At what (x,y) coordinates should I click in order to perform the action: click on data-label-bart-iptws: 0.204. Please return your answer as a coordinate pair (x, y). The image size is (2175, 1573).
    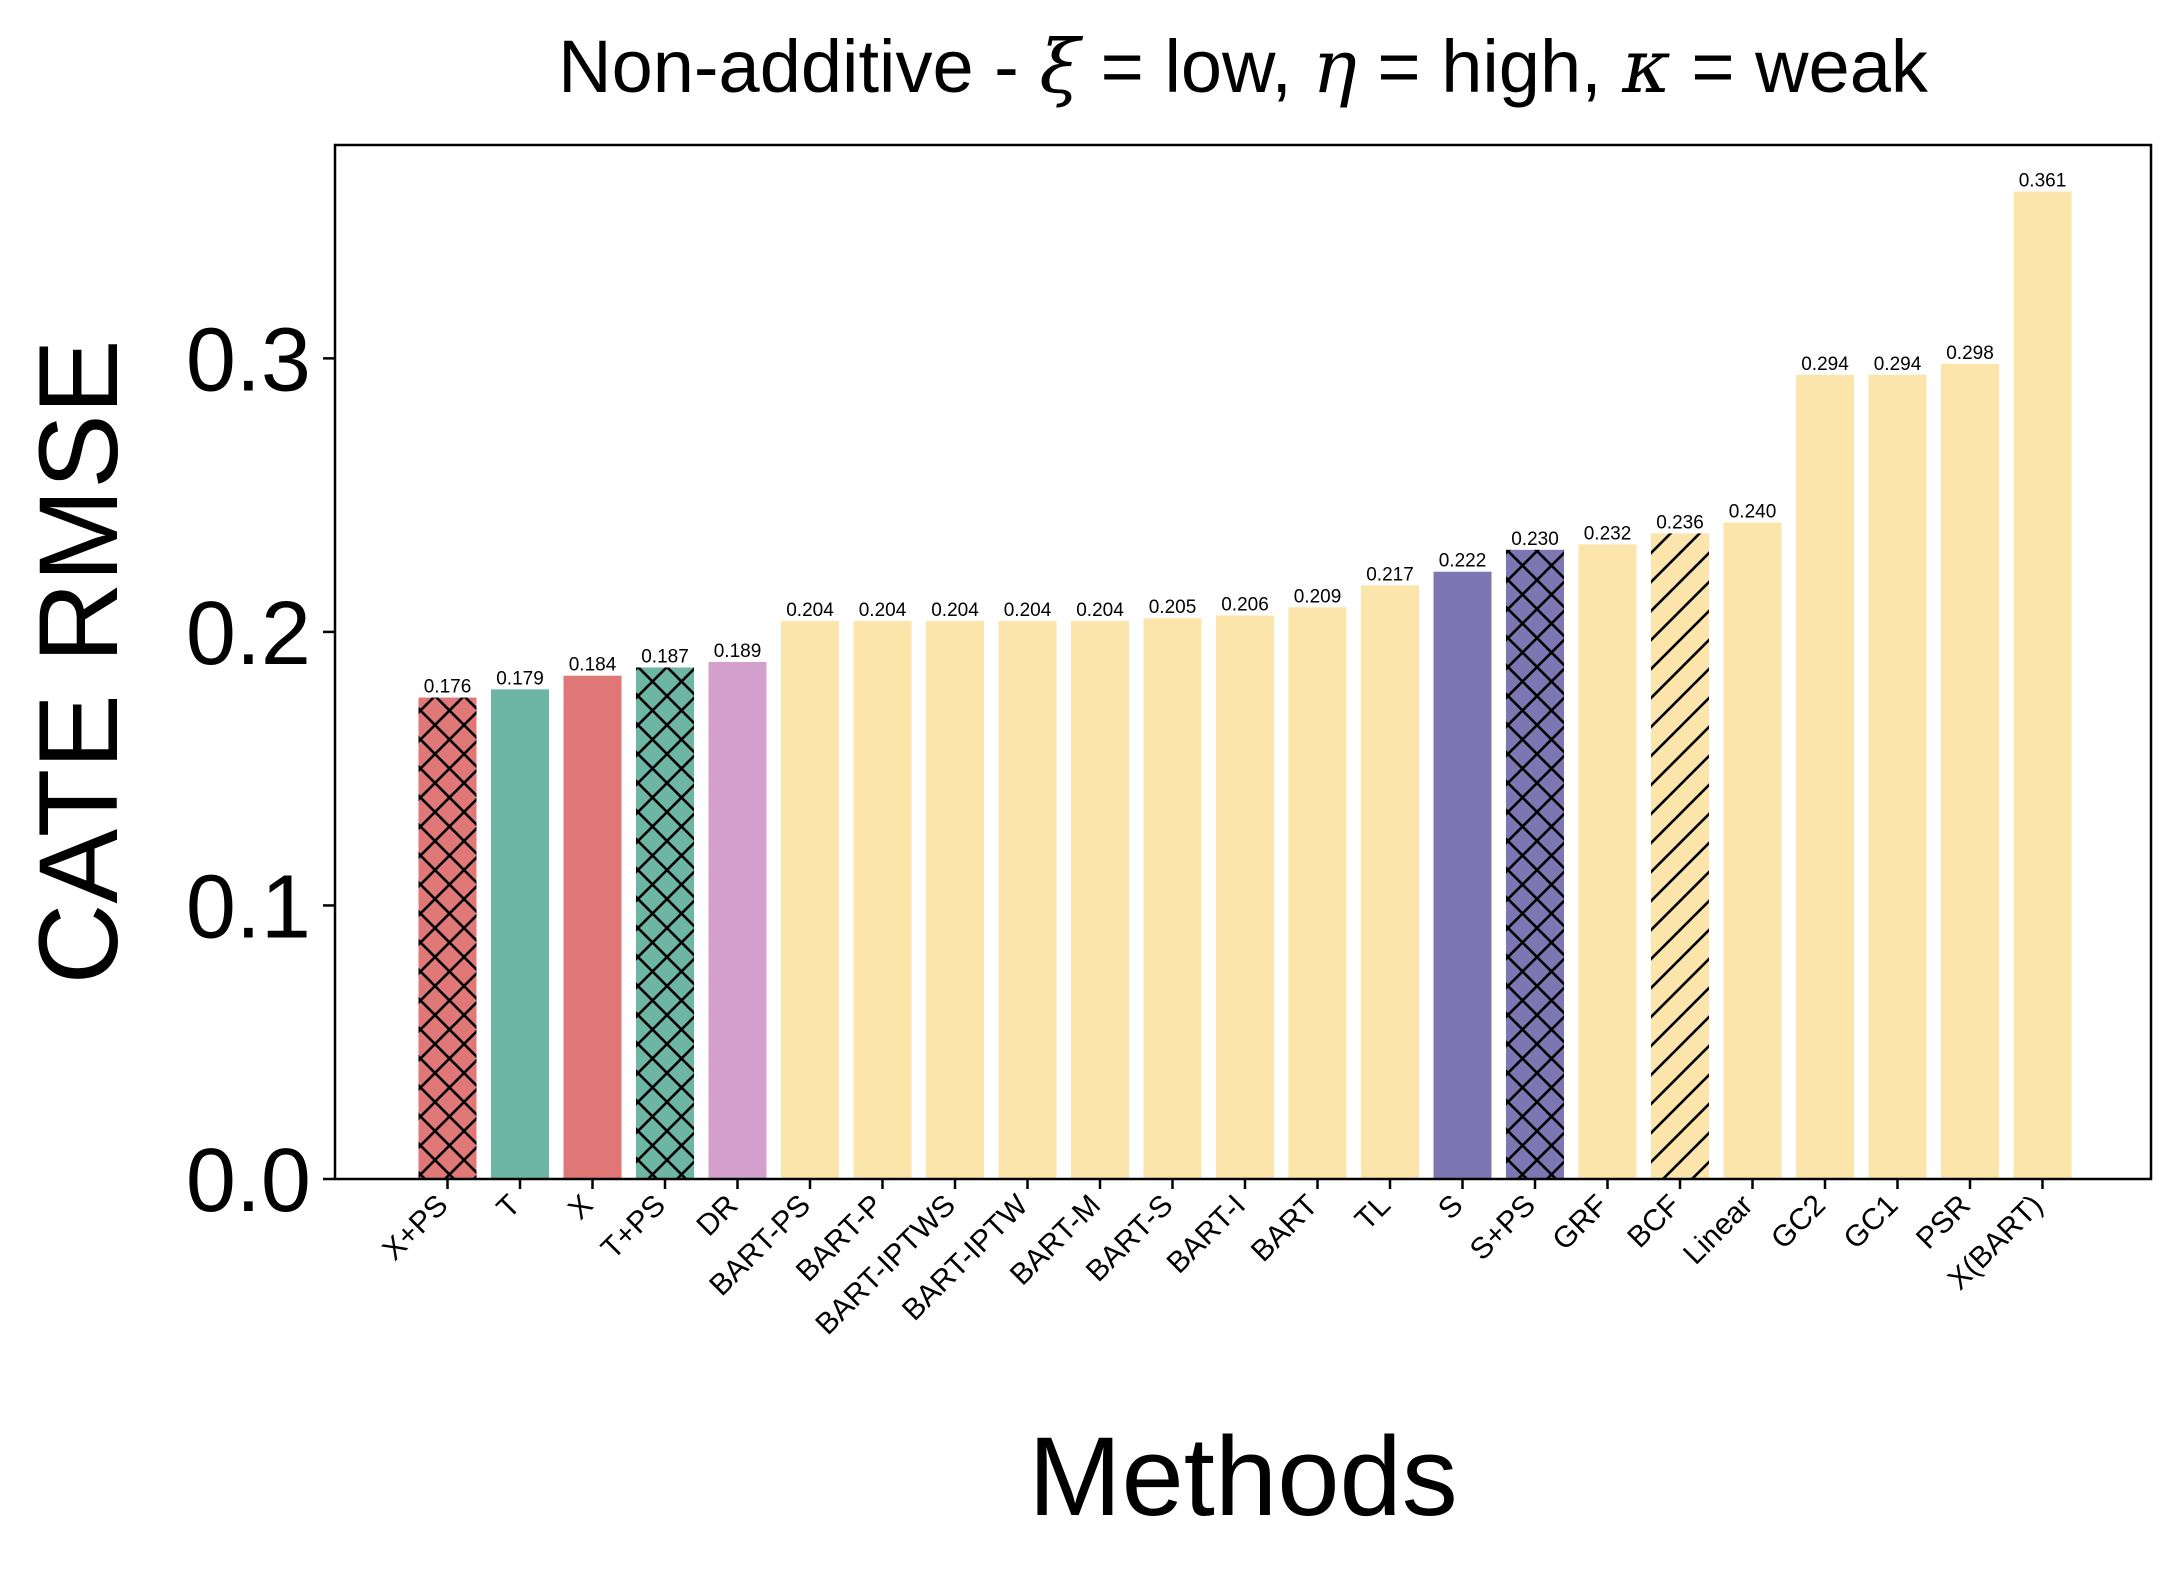
    Looking at the image, I should click on (955, 610).